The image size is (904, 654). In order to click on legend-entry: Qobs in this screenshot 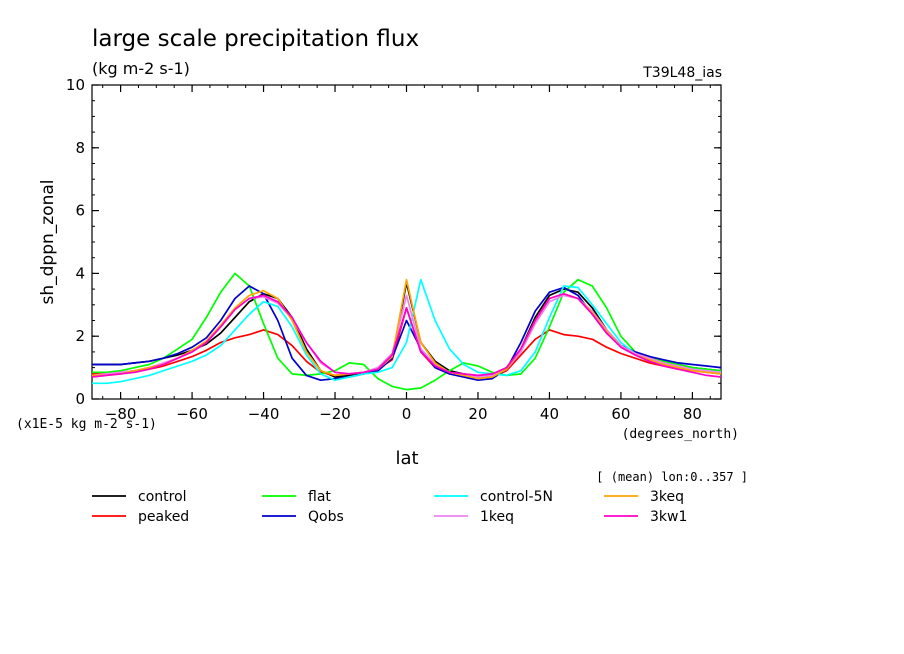, I will do `click(303, 517)`.